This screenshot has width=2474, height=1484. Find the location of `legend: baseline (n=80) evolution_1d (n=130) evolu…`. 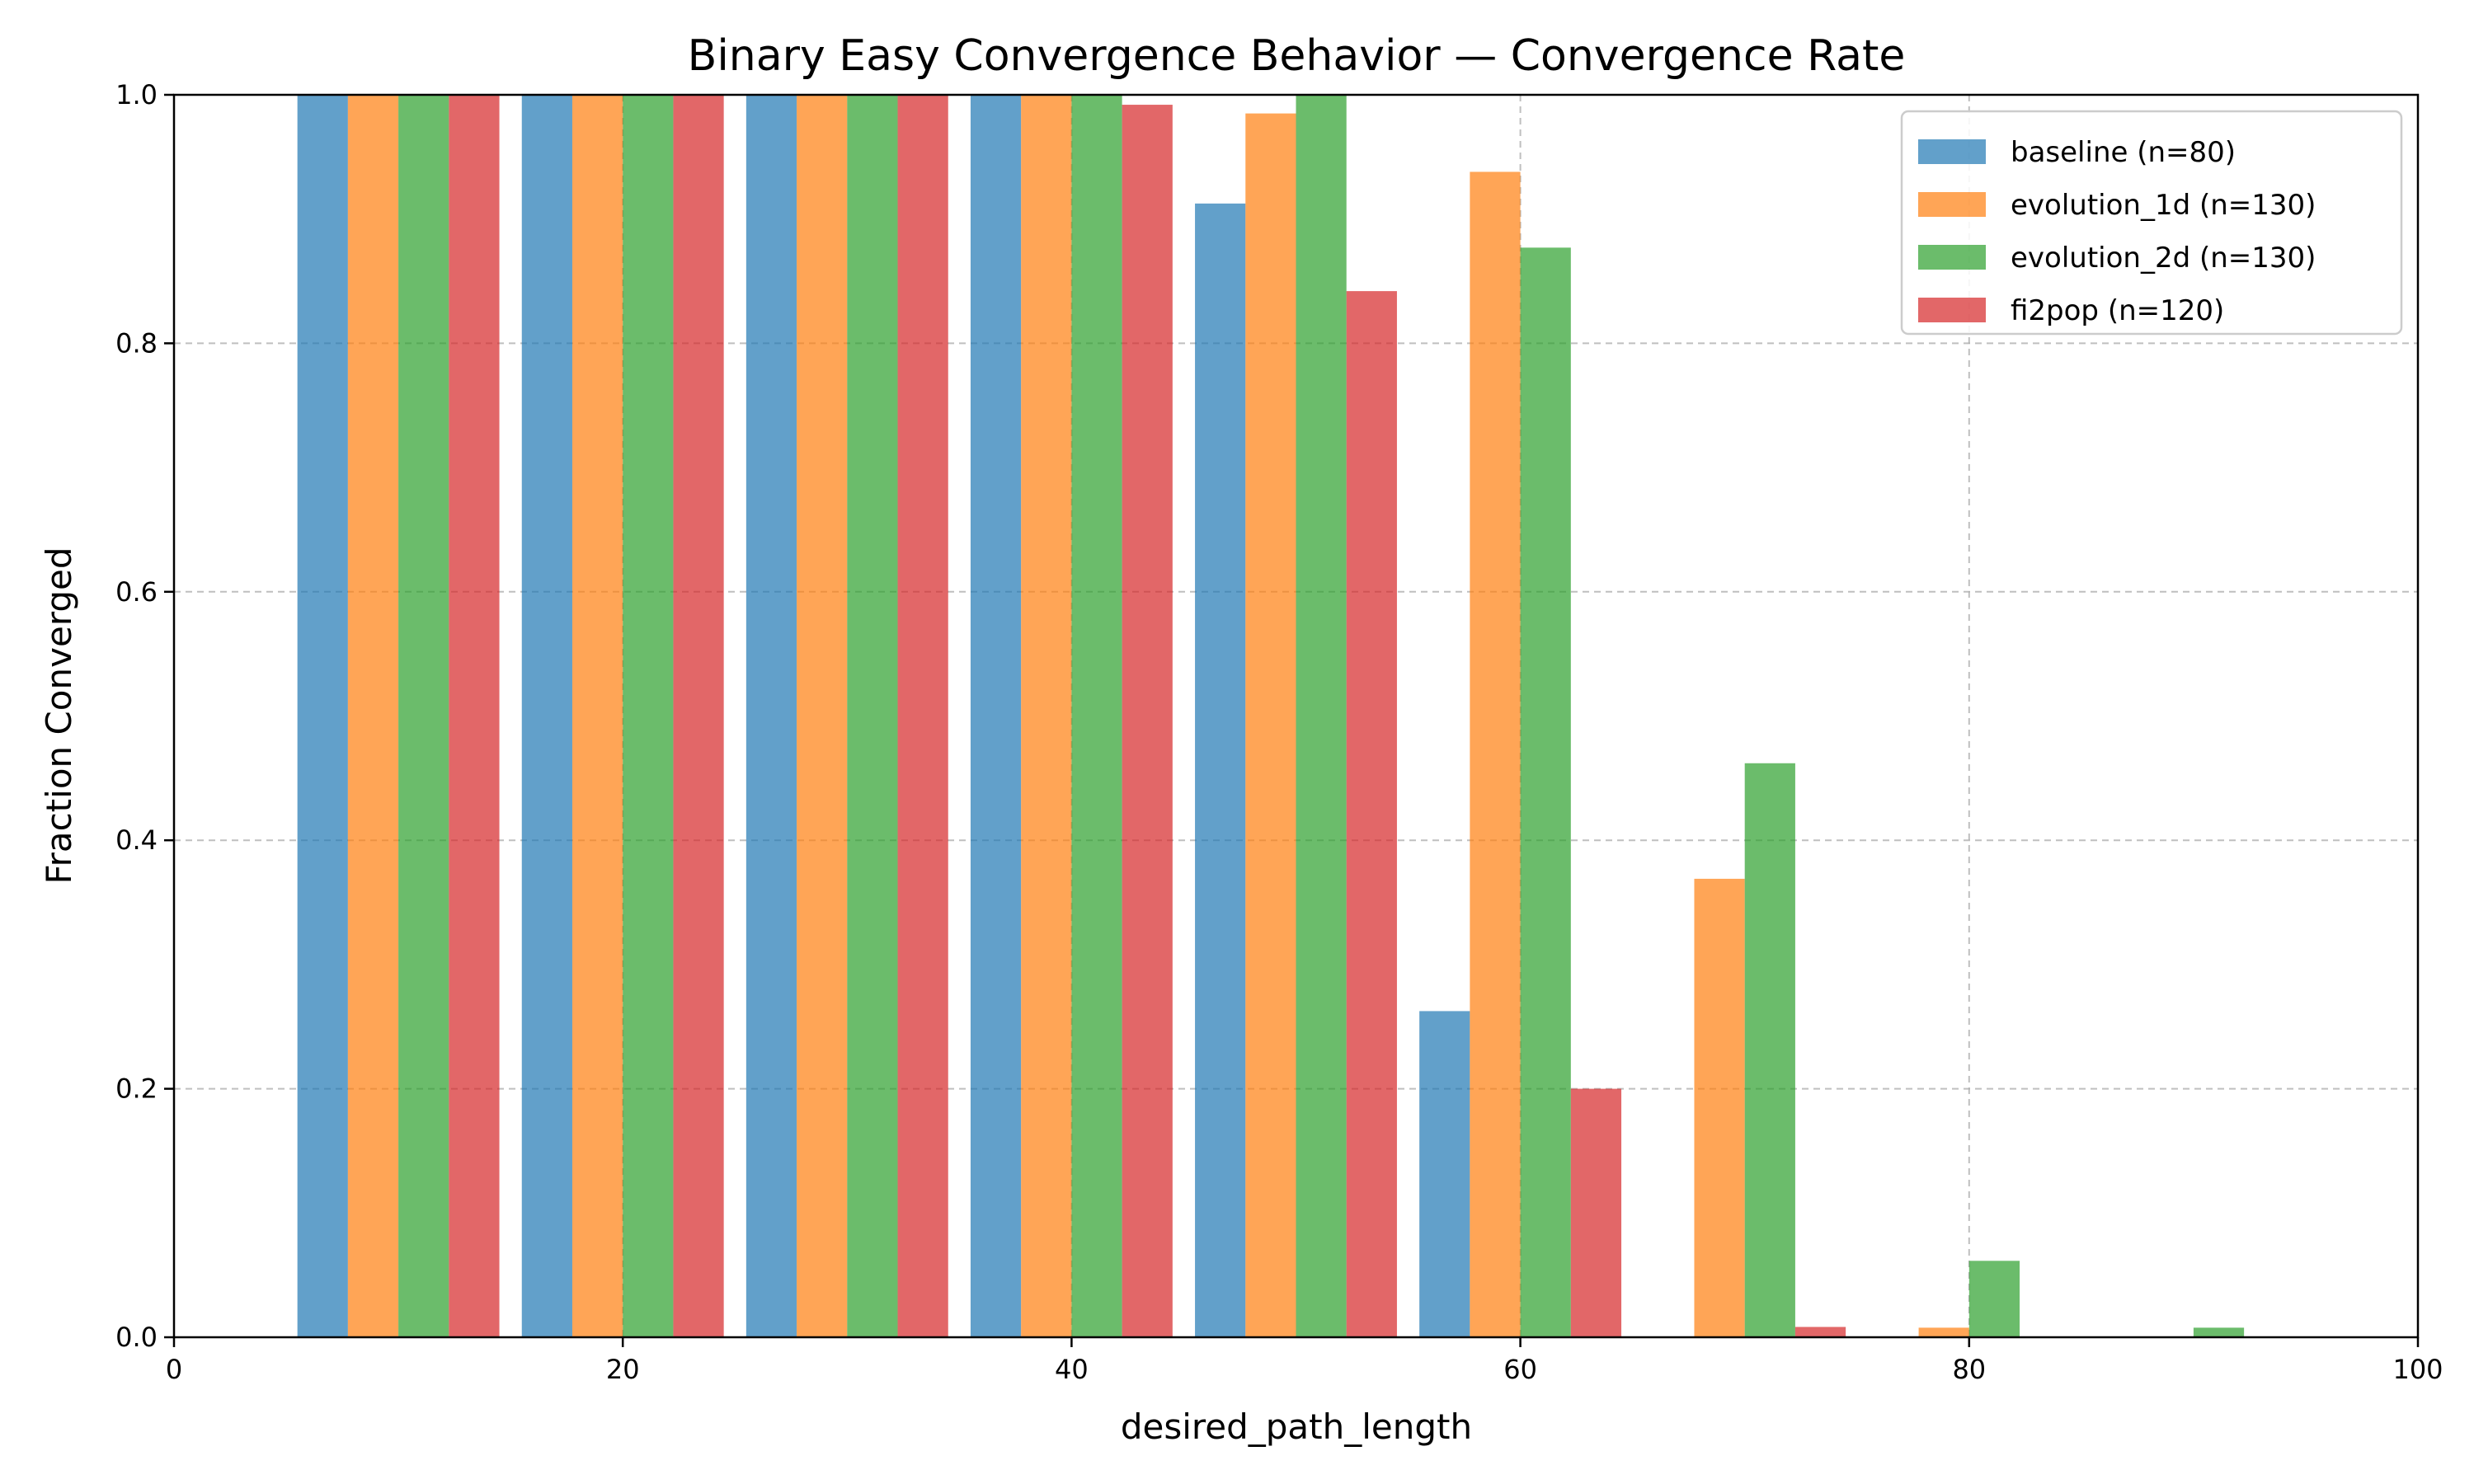

legend: baseline (n=80) evolution_1d (n=130) evolu… is located at coordinates (2151, 223).